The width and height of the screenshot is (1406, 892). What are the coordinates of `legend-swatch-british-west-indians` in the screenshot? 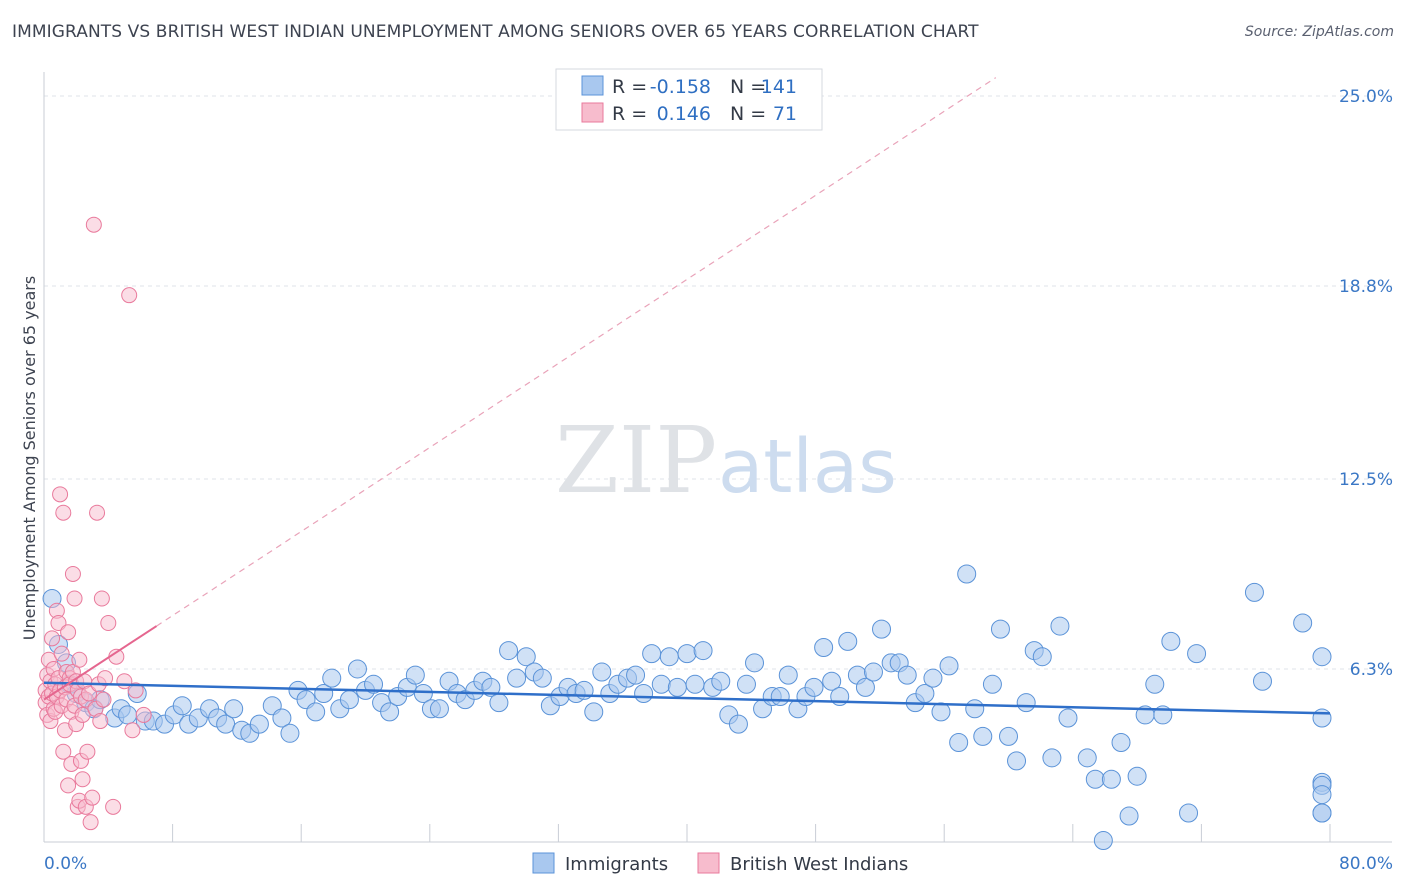 It's located at (592, 112).